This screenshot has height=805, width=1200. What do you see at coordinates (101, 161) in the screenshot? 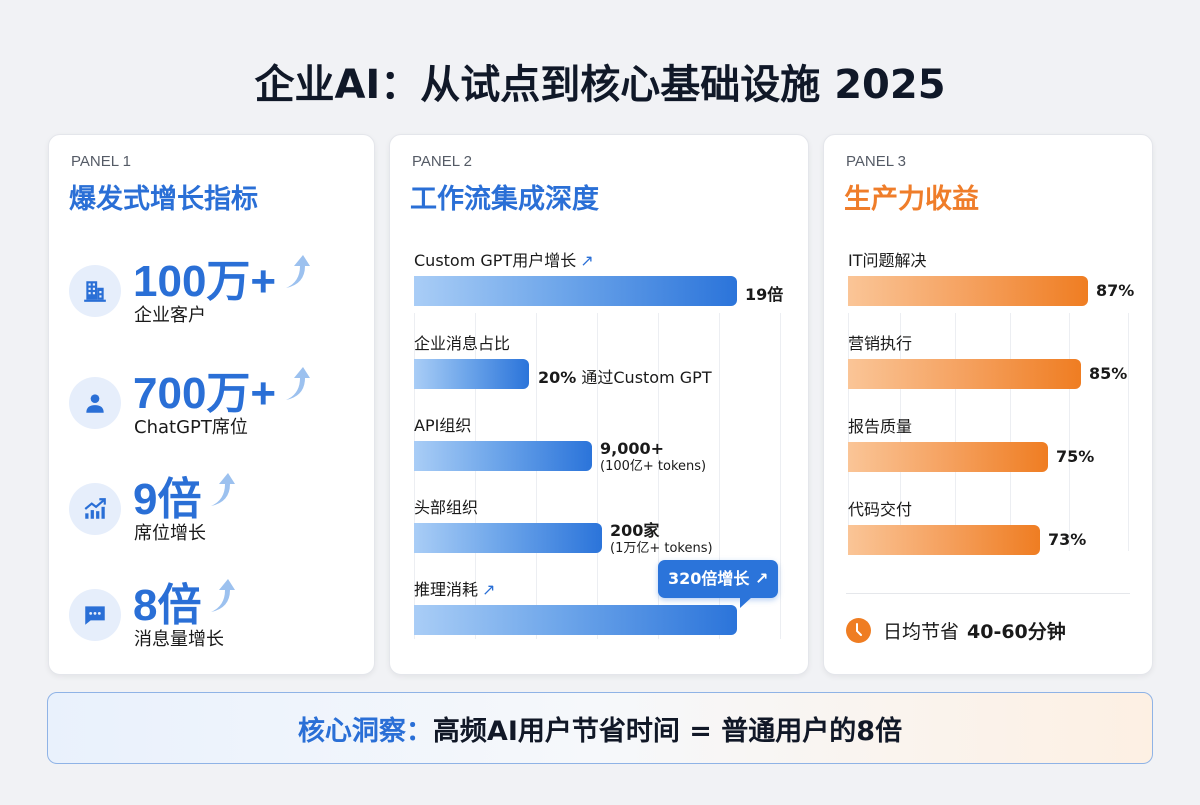
I see `panel-label: PANEL 1` at bounding box center [101, 161].